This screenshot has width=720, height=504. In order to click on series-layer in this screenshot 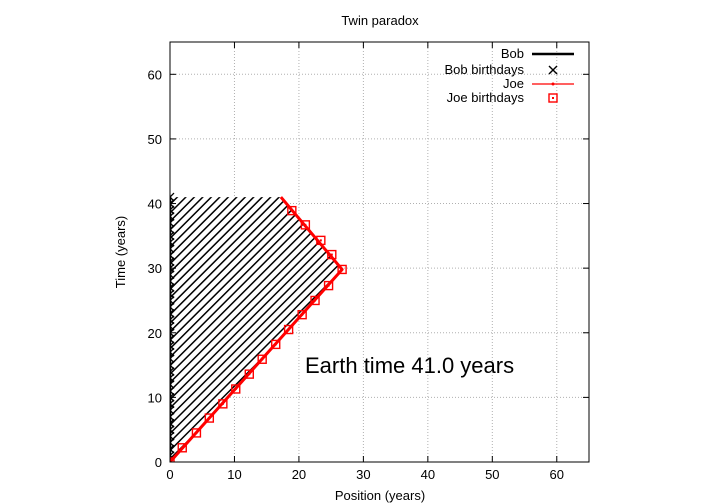, I will do `click(258, 327)`.